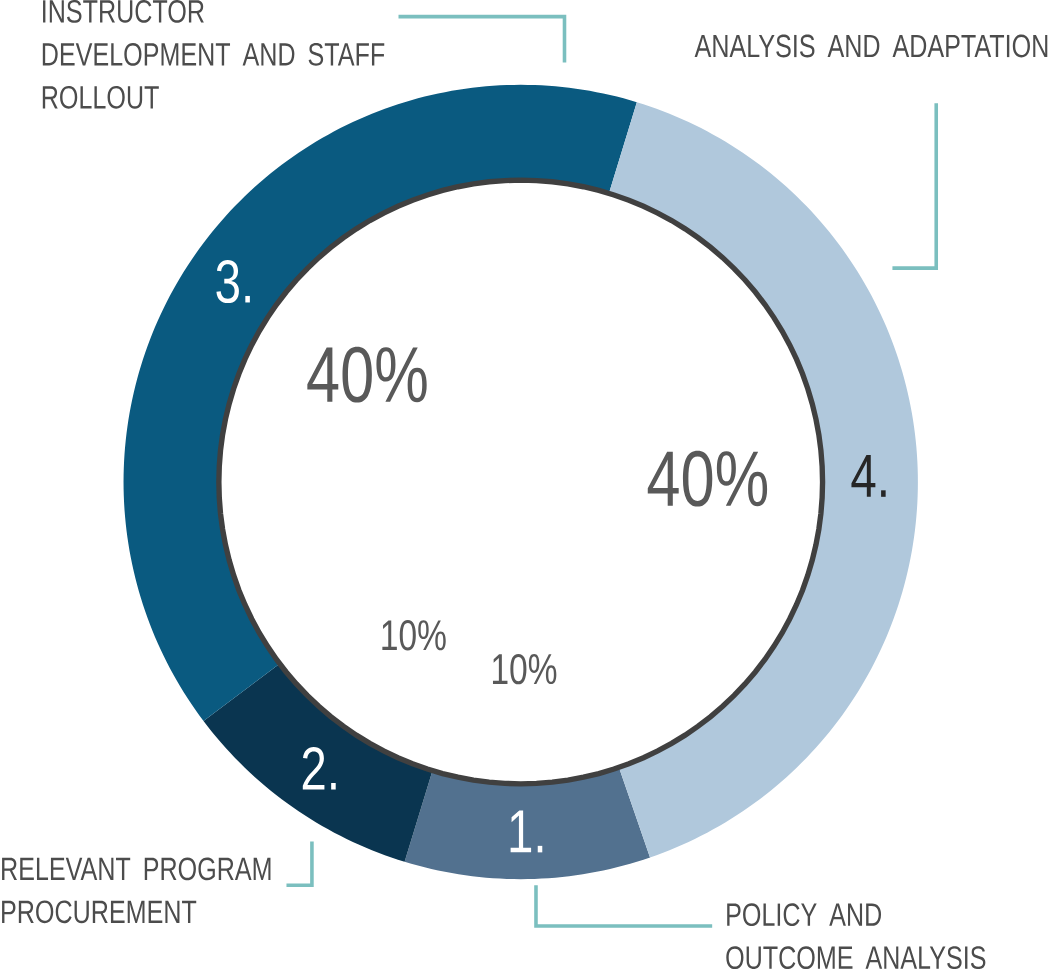 This screenshot has height=969, width=1051. What do you see at coordinates (526, 831) in the screenshot?
I see `text: 1.` at bounding box center [526, 831].